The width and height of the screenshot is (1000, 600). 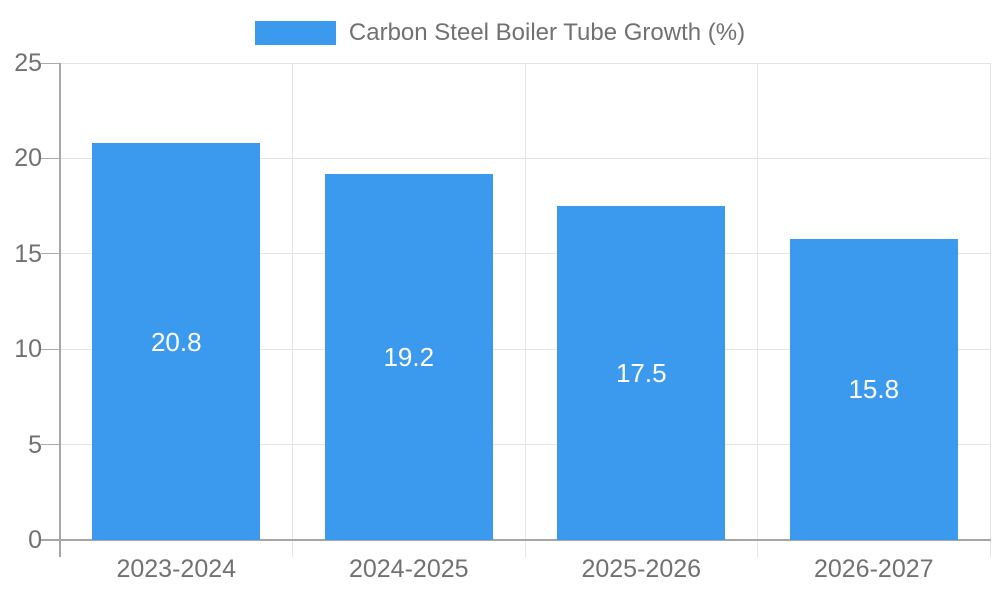 I want to click on legend-item: Carbon Steel Boiler Tube Growth (%), so click(x=500, y=33).